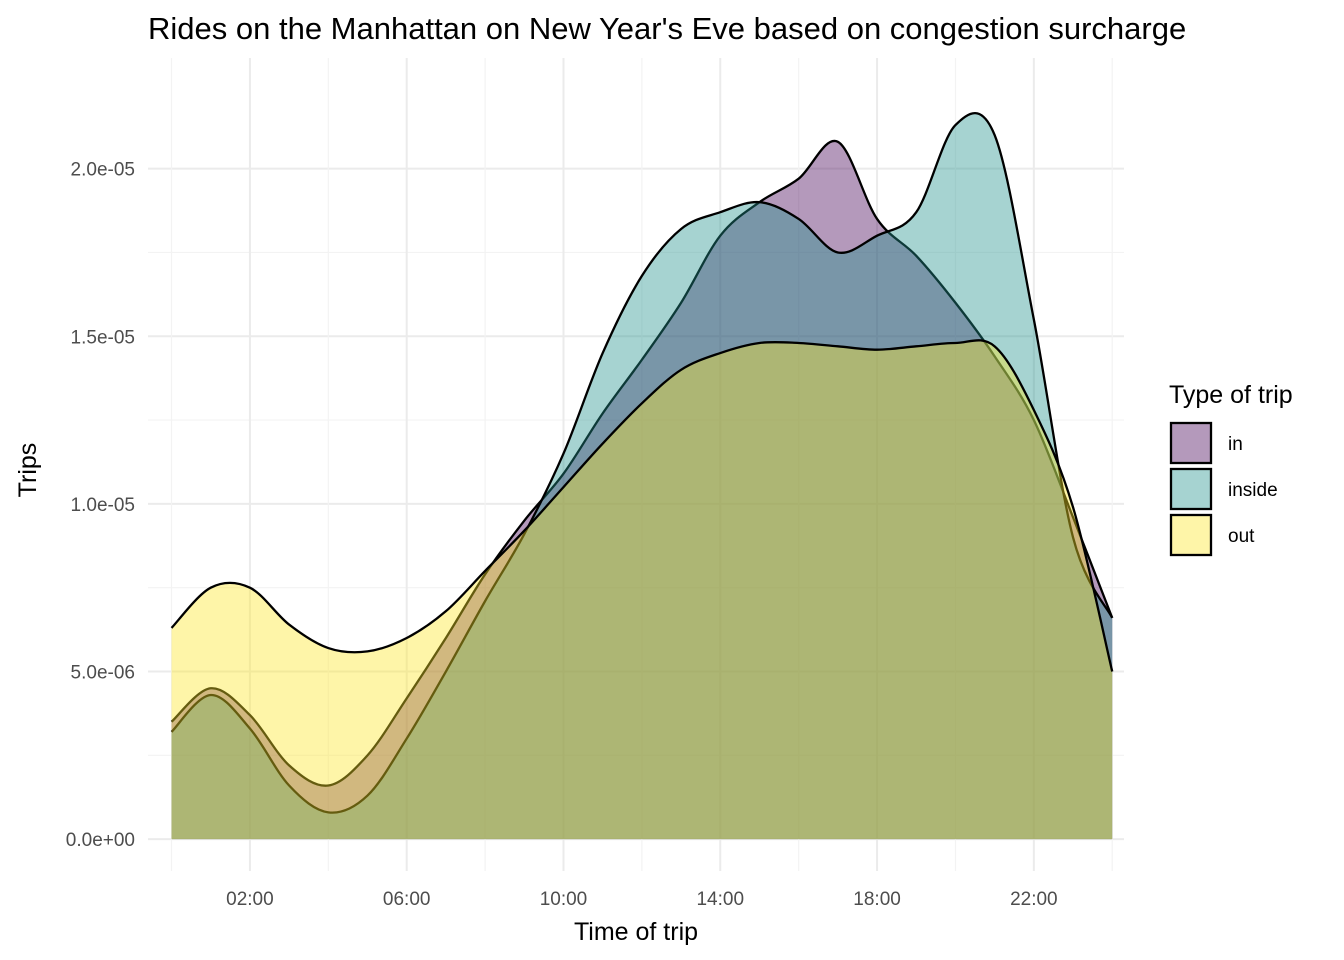  What do you see at coordinates (877, 899) in the screenshot?
I see `x-tick-label: 18:00` at bounding box center [877, 899].